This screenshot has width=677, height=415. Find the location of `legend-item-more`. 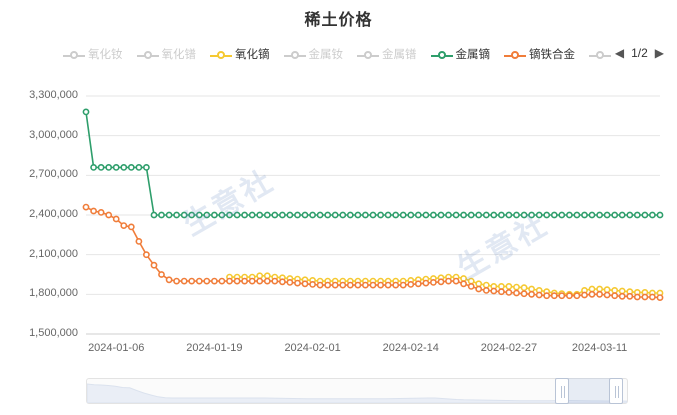

legend-item-more is located at coordinates (601, 55).